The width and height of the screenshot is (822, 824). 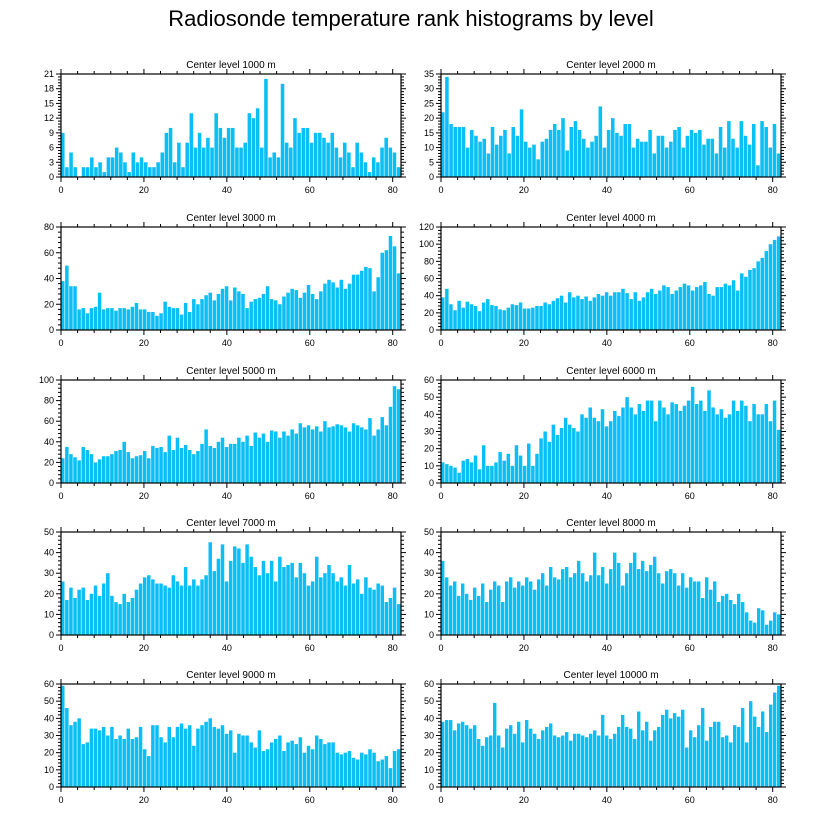 What do you see at coordinates (51, 635) in the screenshot?
I see `y-tick-label: 0` at bounding box center [51, 635].